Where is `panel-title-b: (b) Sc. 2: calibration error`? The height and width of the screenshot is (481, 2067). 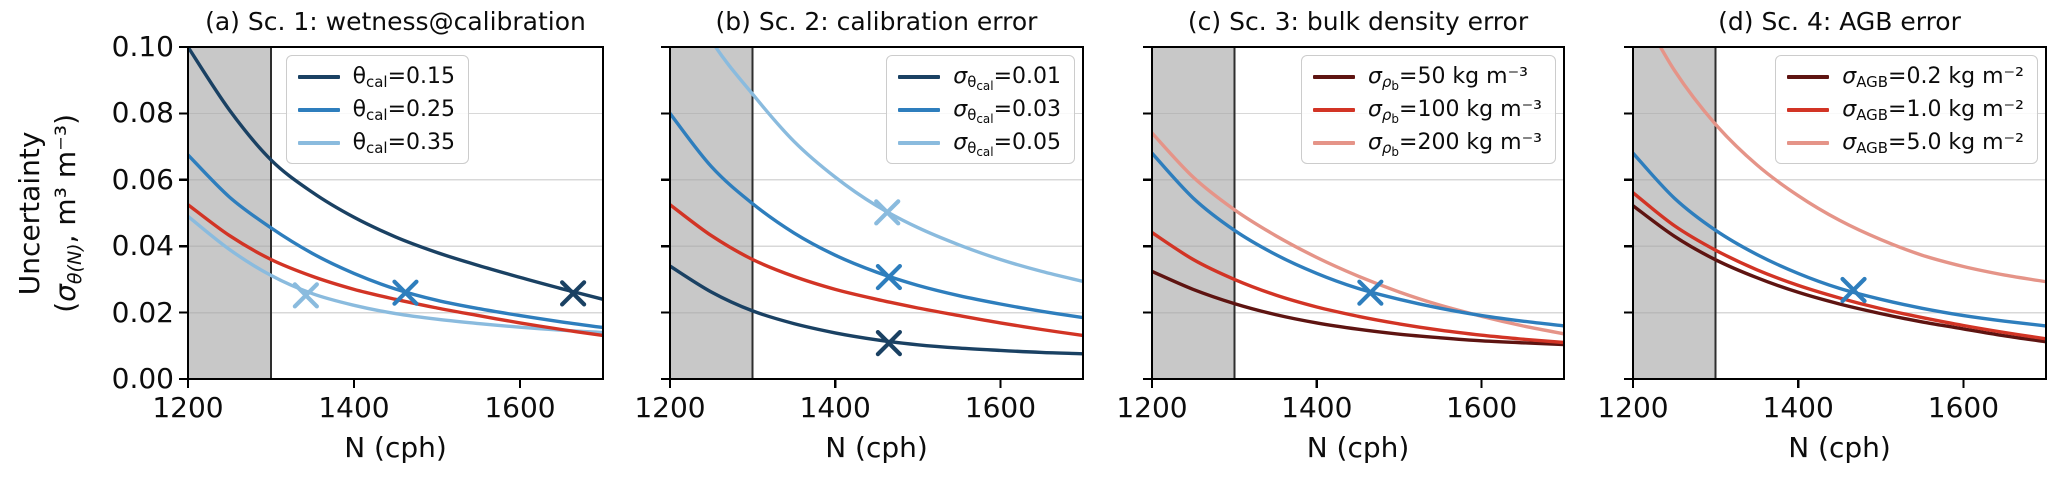
panel-title-b: (b) Sc. 2: calibration error is located at coordinates (876, 21).